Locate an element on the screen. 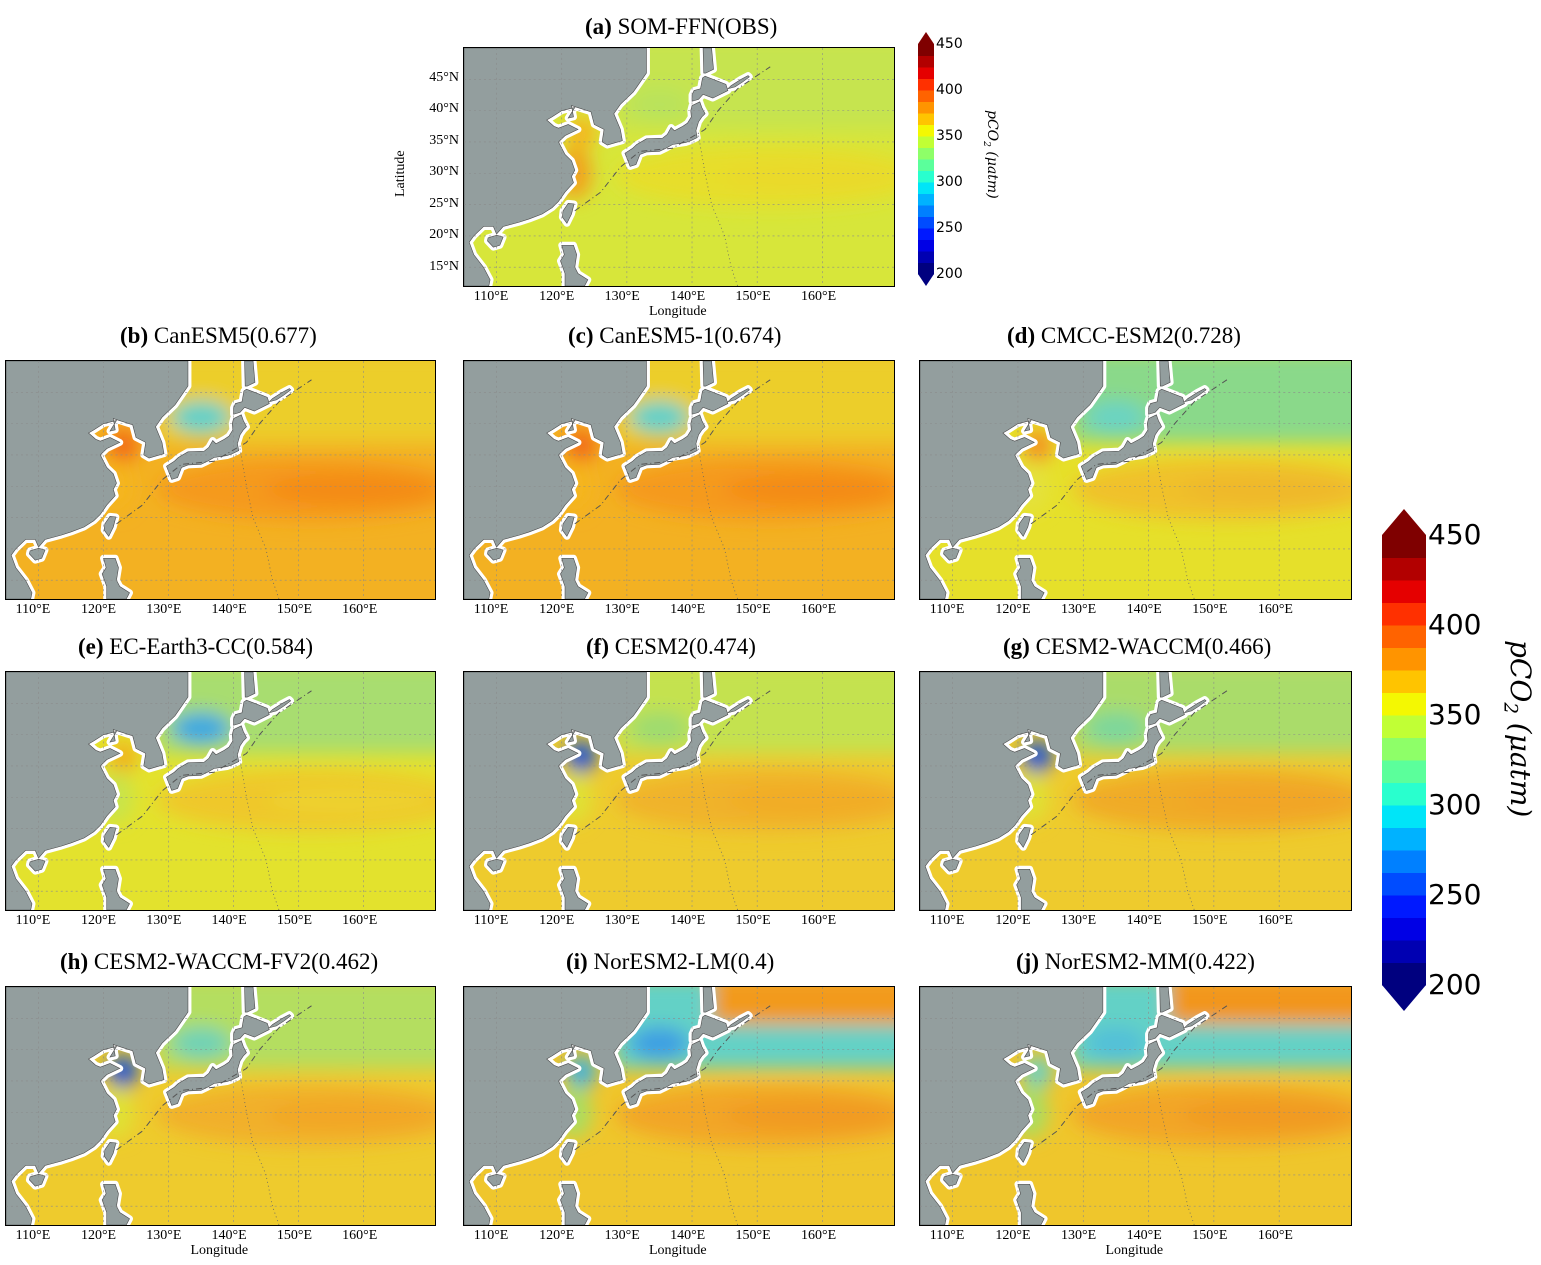  panel-model-name: NorESM2-LM(0.4) is located at coordinates (681, 961).